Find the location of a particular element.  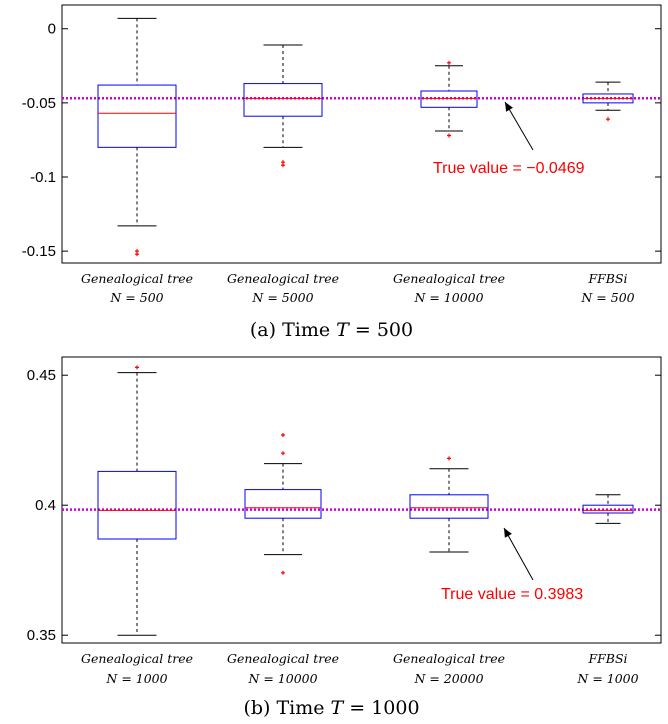

y-tick-label: -0.1 is located at coordinates (43, 177).